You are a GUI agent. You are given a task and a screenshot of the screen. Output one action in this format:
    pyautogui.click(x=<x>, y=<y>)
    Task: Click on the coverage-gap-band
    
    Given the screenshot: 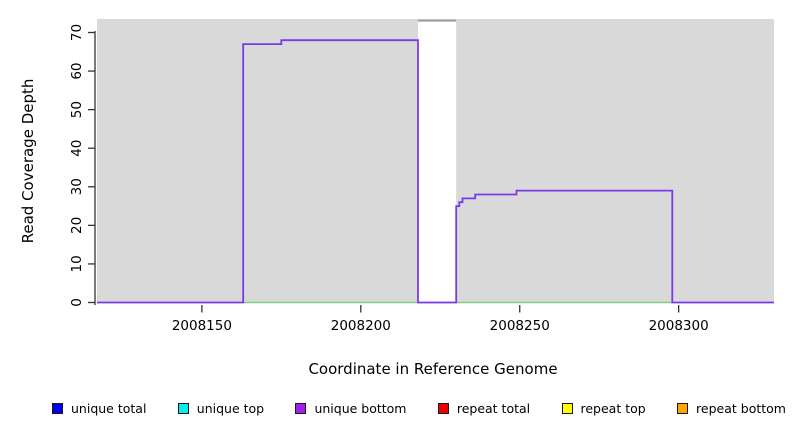 What is the action you would take?
    pyautogui.click(x=437, y=161)
    